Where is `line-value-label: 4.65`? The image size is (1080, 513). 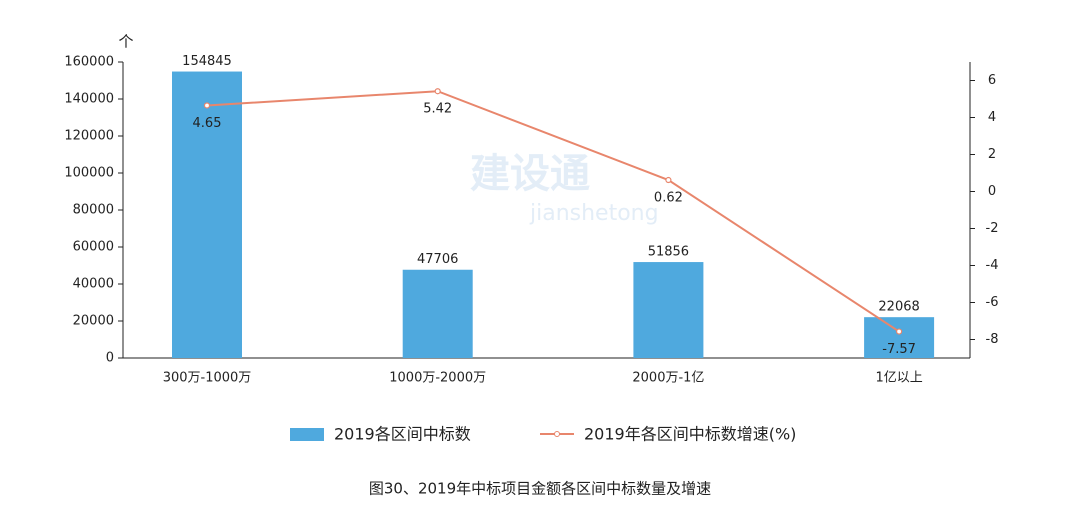 line-value-label: 4.65 is located at coordinates (207, 123).